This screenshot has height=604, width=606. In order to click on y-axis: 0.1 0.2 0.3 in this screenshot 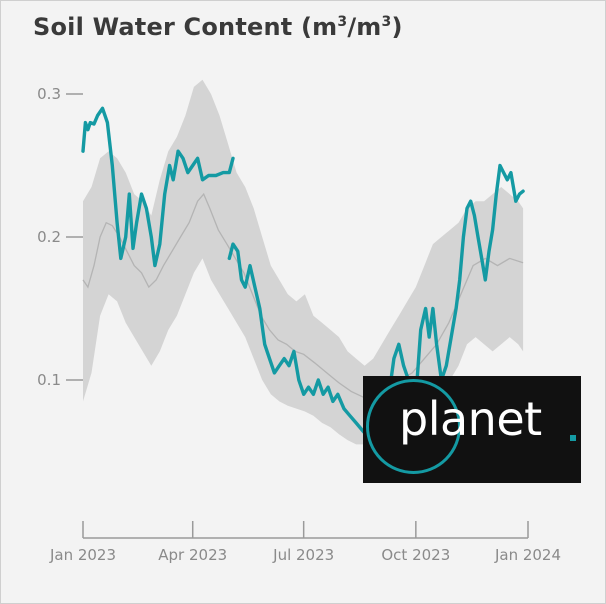, I will do `click(60, 237)`.